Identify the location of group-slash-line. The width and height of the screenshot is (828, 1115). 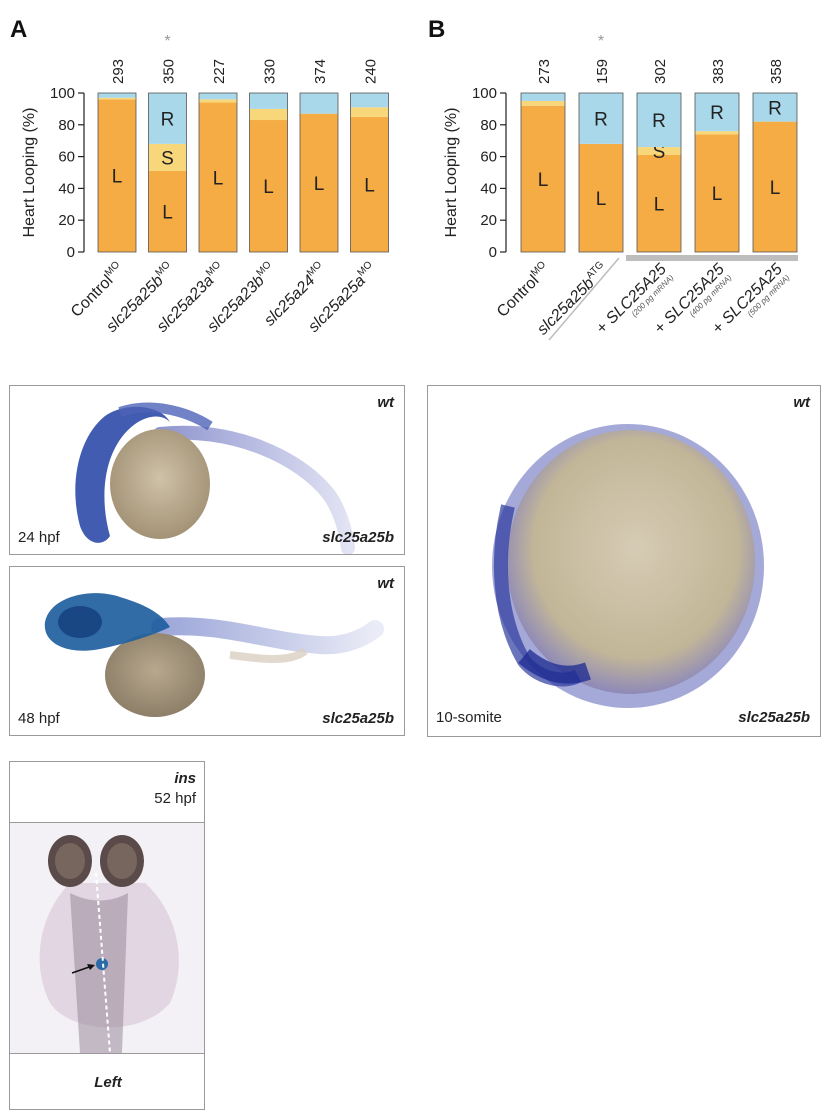
(584, 299).